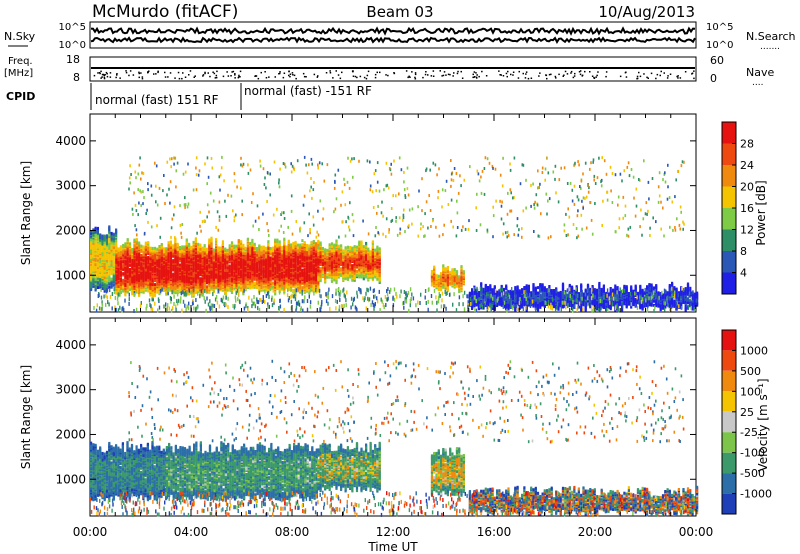 This screenshot has height=554, width=800. Describe the element at coordinates (165, 12) in the screenshot. I see `station-title: McMurdo (fitACF)` at that location.